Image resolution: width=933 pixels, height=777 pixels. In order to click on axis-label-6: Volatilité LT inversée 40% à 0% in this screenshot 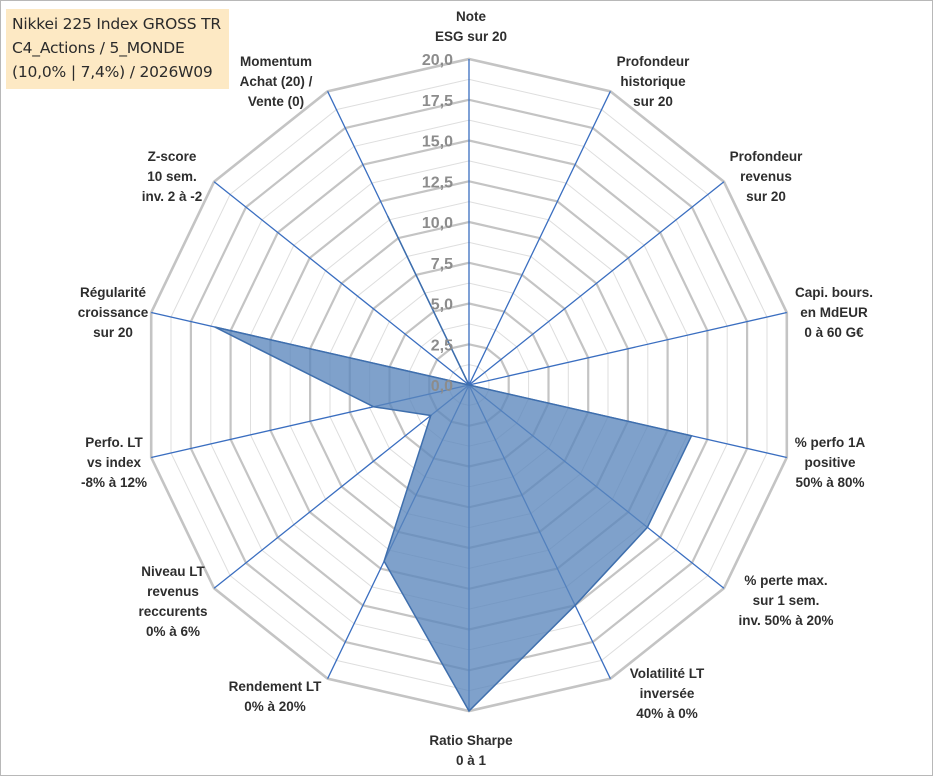, I will do `click(667, 693)`.